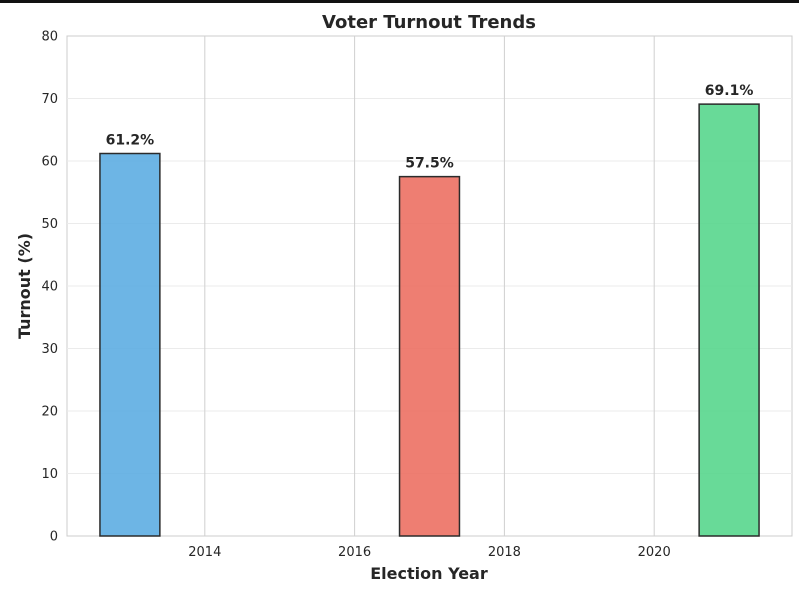 Image resolution: width=799 pixels, height=593 pixels. I want to click on bar-2017, so click(429, 356).